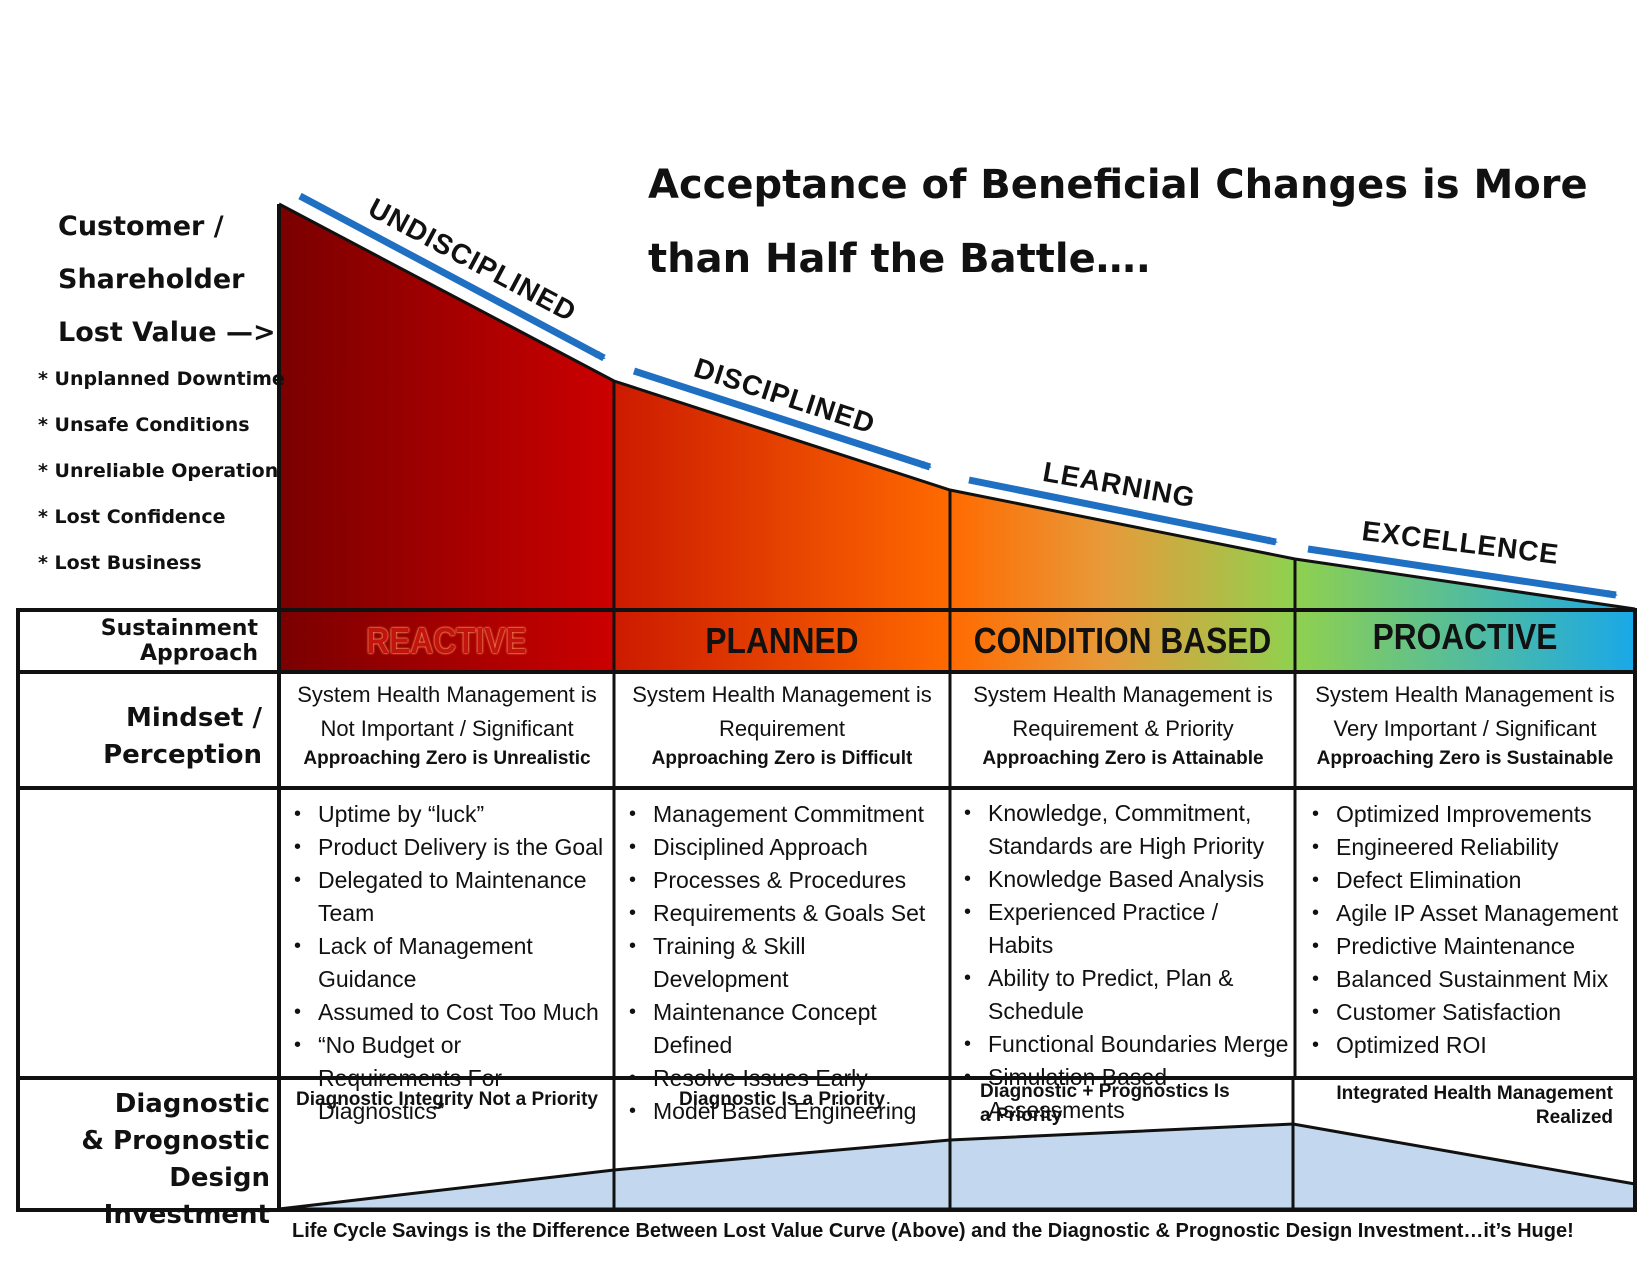 Image resolution: width=1650 pixels, height=1275 pixels. Describe the element at coordinates (1474, 1105) in the screenshot. I see `diagnostic-label-proactive: Integrated Health Management Realized` at that location.